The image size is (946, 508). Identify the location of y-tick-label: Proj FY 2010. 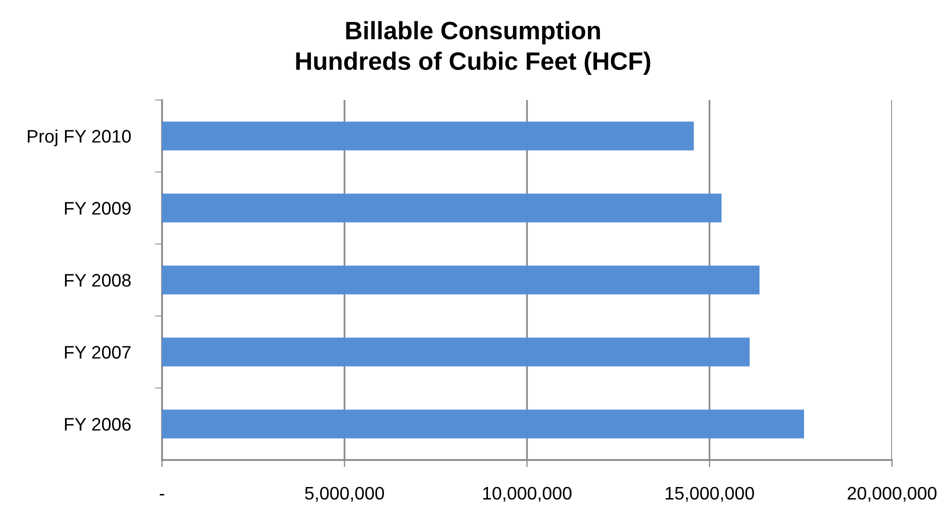
(79, 137).